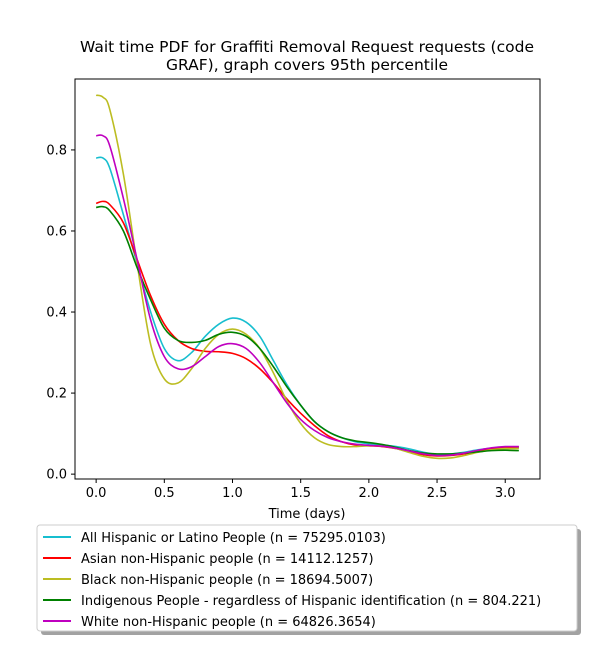 The width and height of the screenshot is (600, 650). Describe the element at coordinates (56, 475) in the screenshot. I see `y-tick-label: 0.0` at that location.